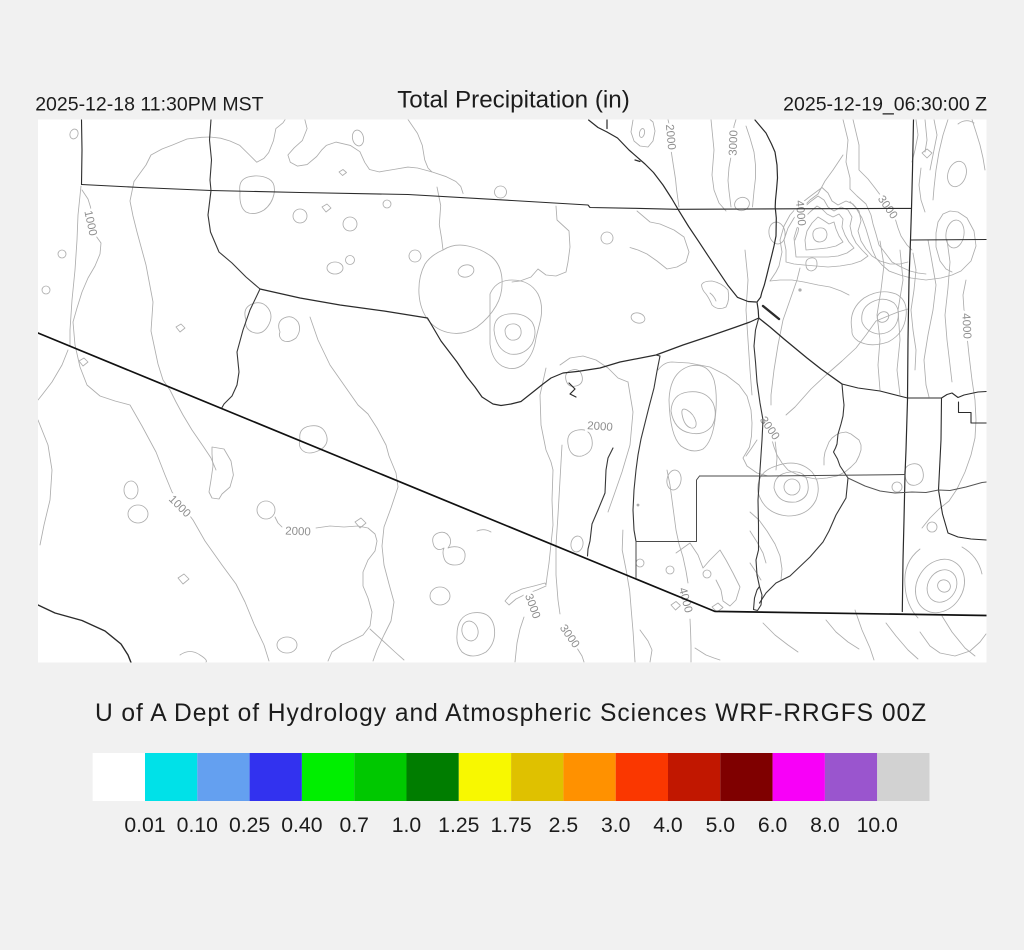 The width and height of the screenshot is (1024, 950). I want to click on svg-text: 3000, so click(734, 143).